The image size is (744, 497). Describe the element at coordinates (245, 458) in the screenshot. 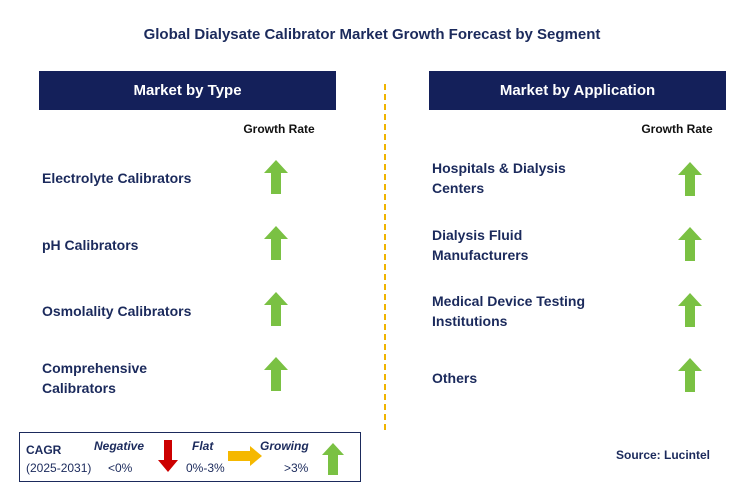

I see `right-arrow-icon` at that location.